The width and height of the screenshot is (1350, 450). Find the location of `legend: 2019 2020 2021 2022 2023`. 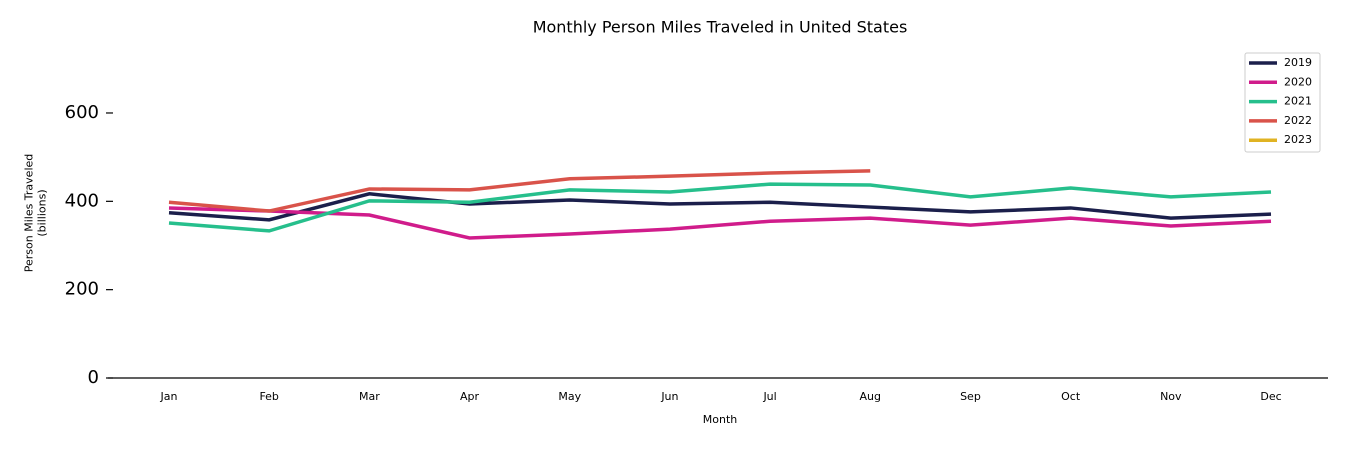

legend: 2019 2020 2021 2022 2023 is located at coordinates (1282, 102).